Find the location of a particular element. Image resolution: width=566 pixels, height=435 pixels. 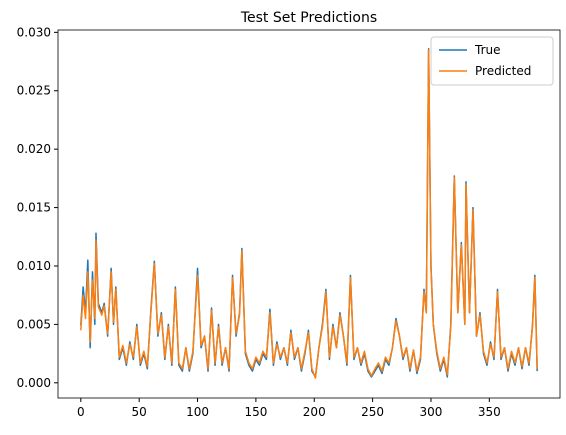

x-tick-label: 200 is located at coordinates (314, 412).